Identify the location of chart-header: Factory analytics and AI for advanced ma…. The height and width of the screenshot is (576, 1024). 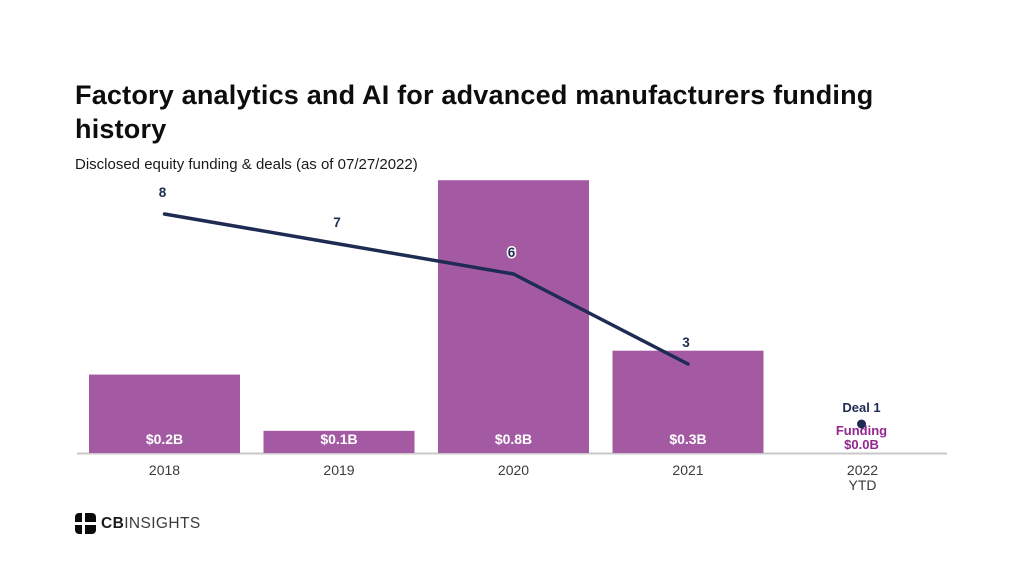
(520, 126).